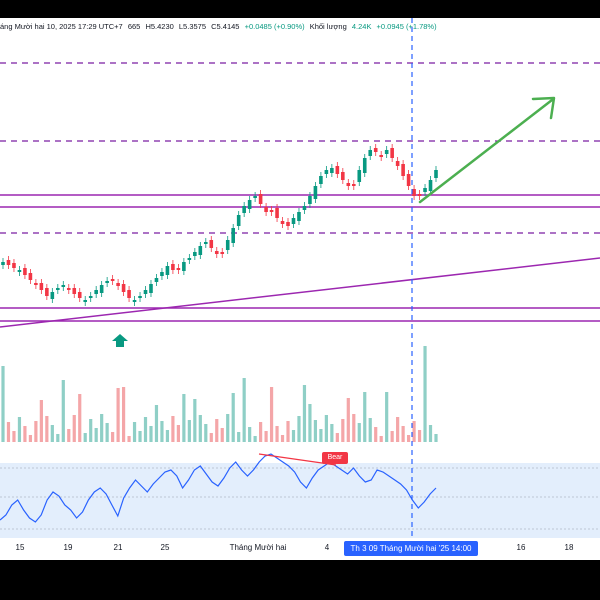 The height and width of the screenshot is (600, 600). I want to click on legend-date: áng Mười hai 10, 2025 17:29 UTC+7, so click(61, 26).